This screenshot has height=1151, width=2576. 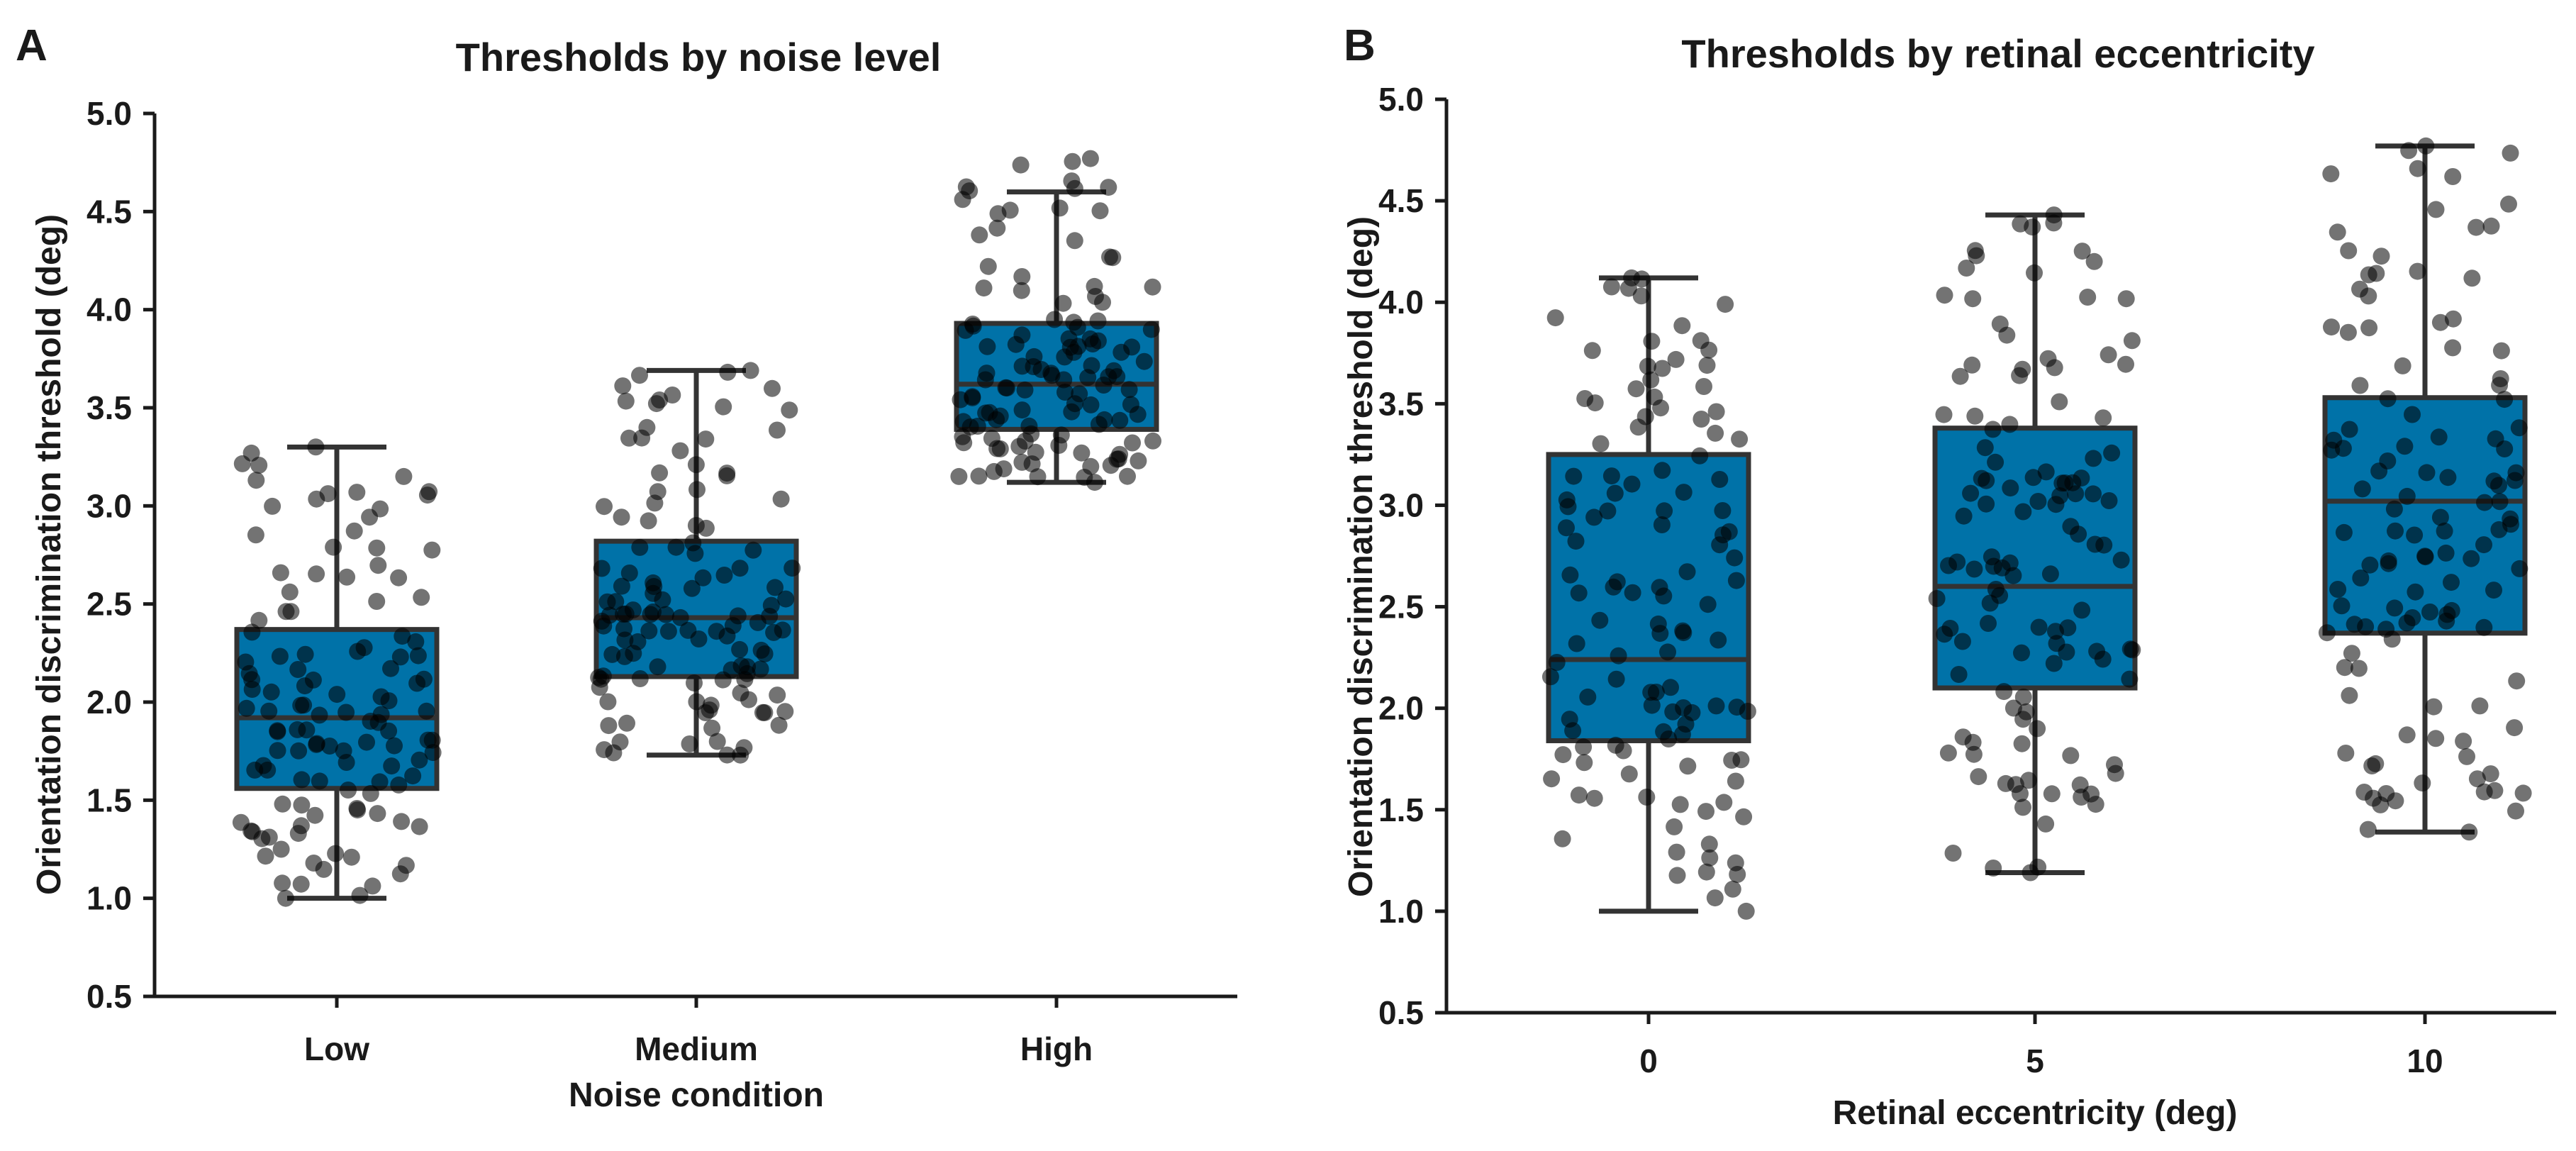 I want to click on panel-a-y-ticks: 0.5 1.0 1.5 2.0 2.5 3.0 3.5 4.0 4.5 5.0, so click(x=121, y=555).